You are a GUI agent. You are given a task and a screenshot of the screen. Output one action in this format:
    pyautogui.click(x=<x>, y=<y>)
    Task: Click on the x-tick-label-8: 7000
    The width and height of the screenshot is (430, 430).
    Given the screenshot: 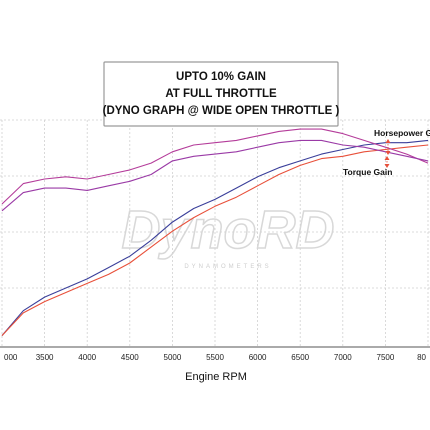 What is the action you would take?
    pyautogui.click(x=343, y=357)
    